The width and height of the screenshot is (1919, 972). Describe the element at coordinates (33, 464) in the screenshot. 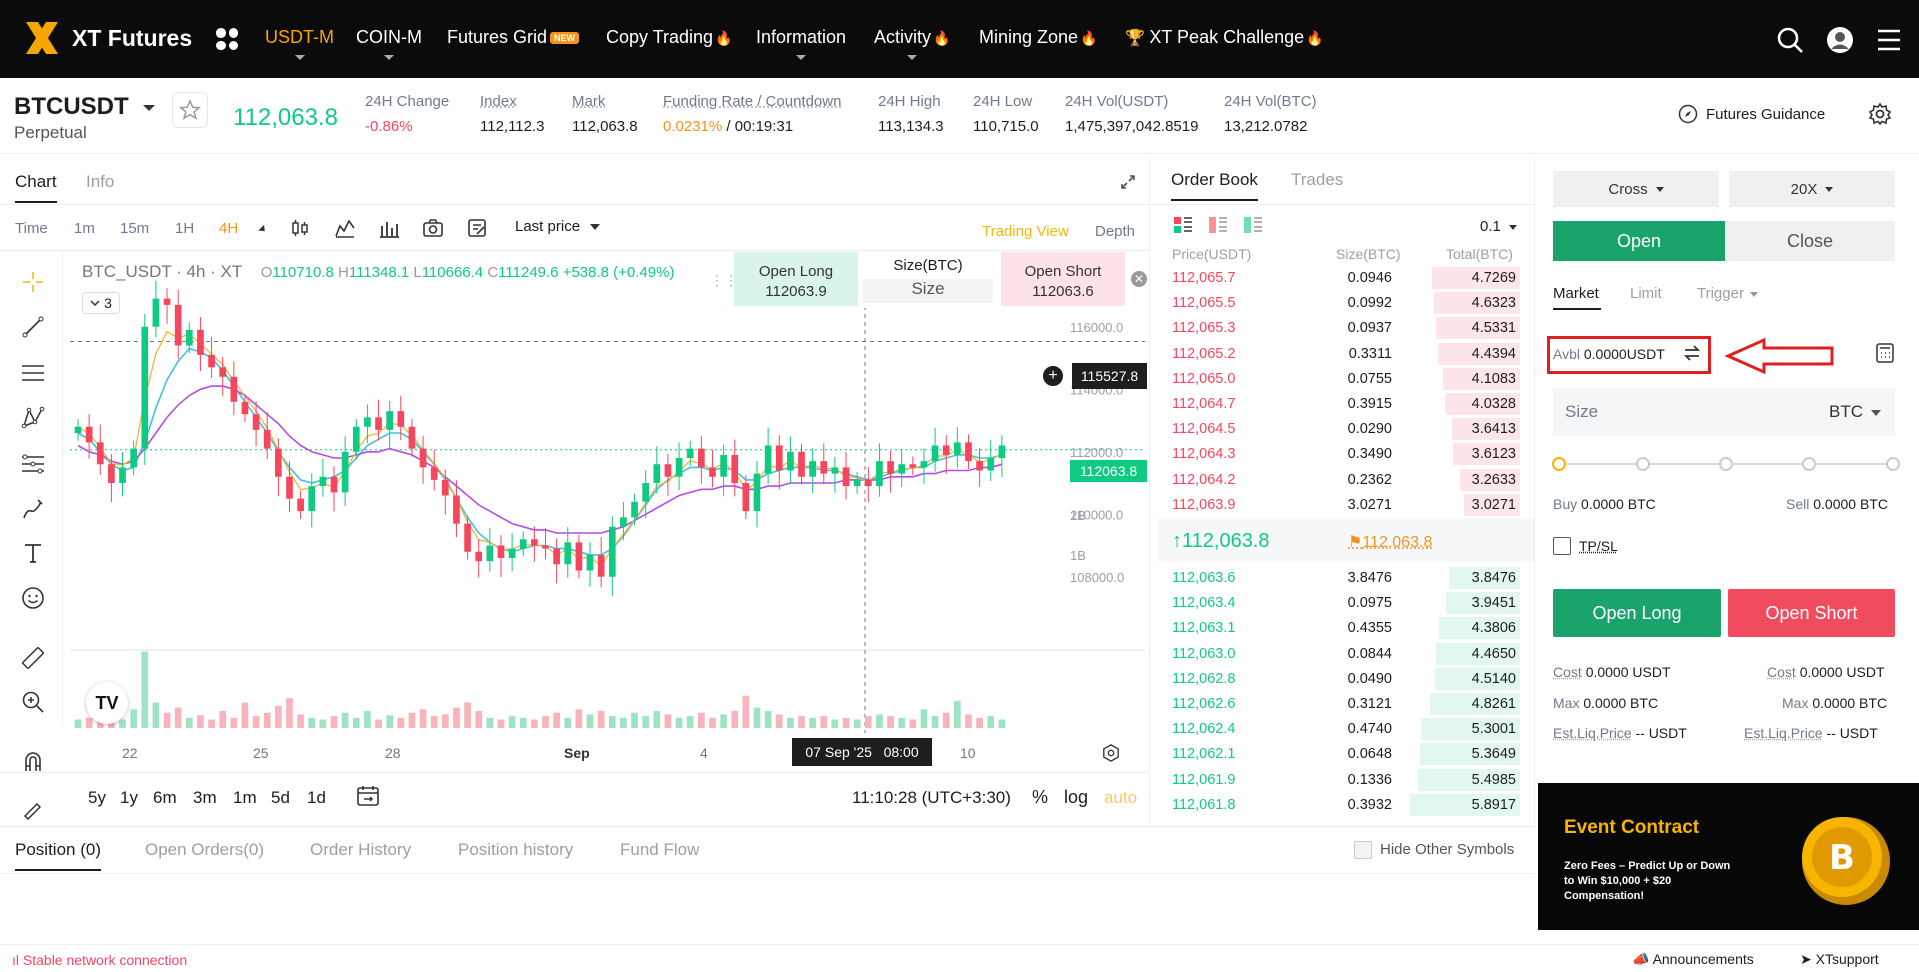

I see `fib-tool-icon` at that location.